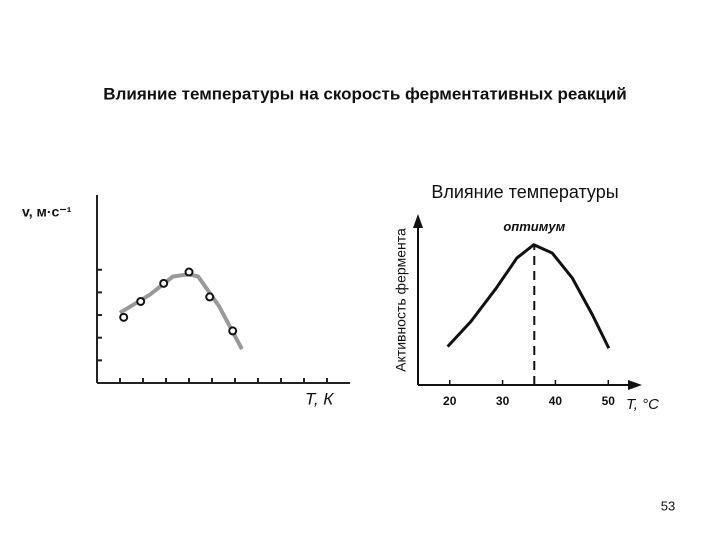  Describe the element at coordinates (450, 401) in the screenshot. I see `x-tick-label: 20` at that location.